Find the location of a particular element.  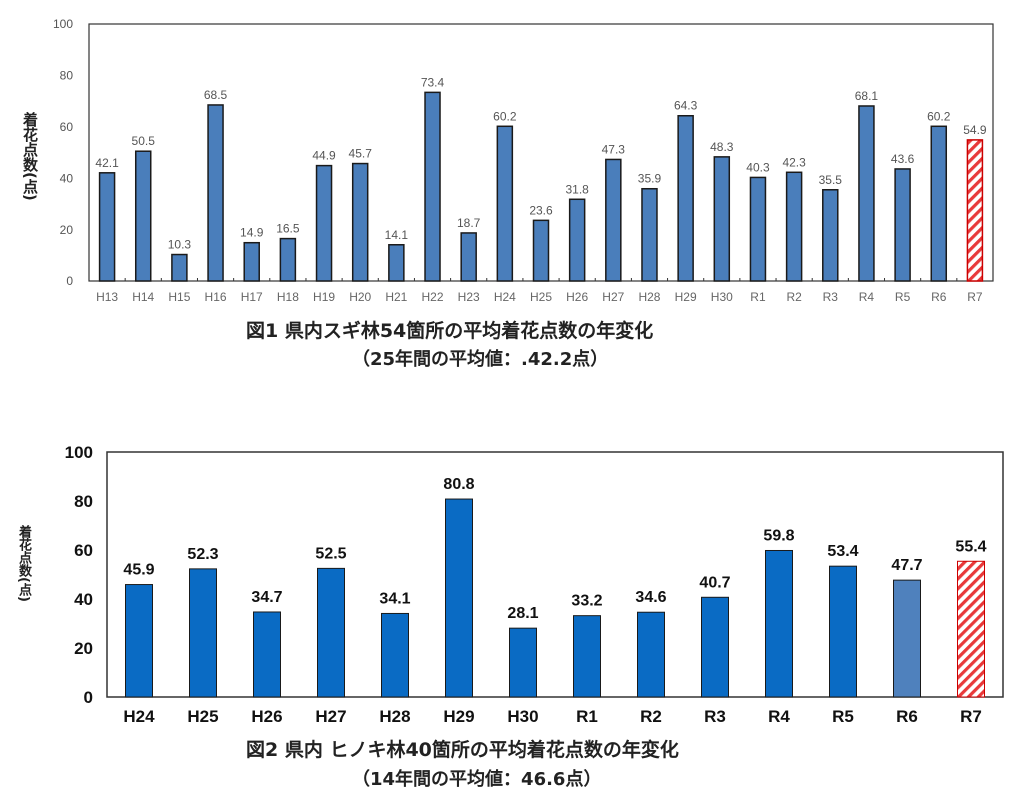

data-label-H19: 44.9 is located at coordinates (324, 156).